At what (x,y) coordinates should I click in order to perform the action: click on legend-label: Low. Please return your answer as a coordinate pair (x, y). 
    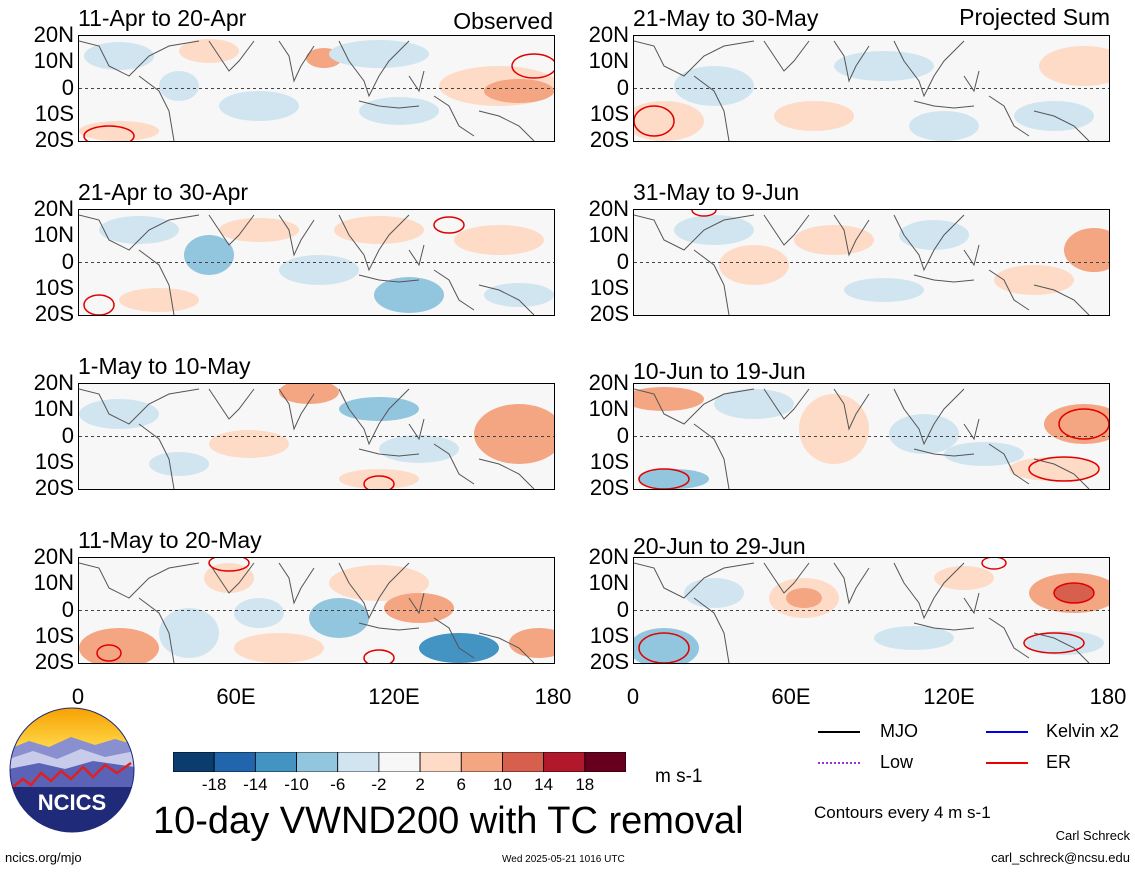
    Looking at the image, I should click on (897, 762).